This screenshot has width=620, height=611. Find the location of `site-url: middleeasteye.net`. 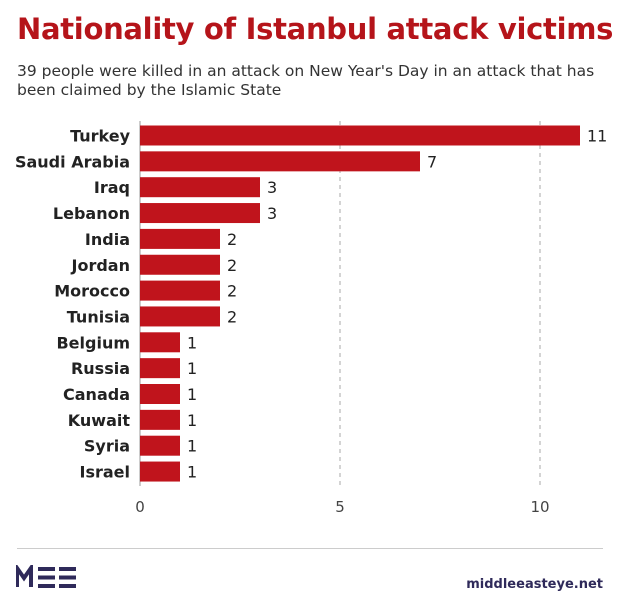

site-url: middleeasteye.net is located at coordinates (534, 584).